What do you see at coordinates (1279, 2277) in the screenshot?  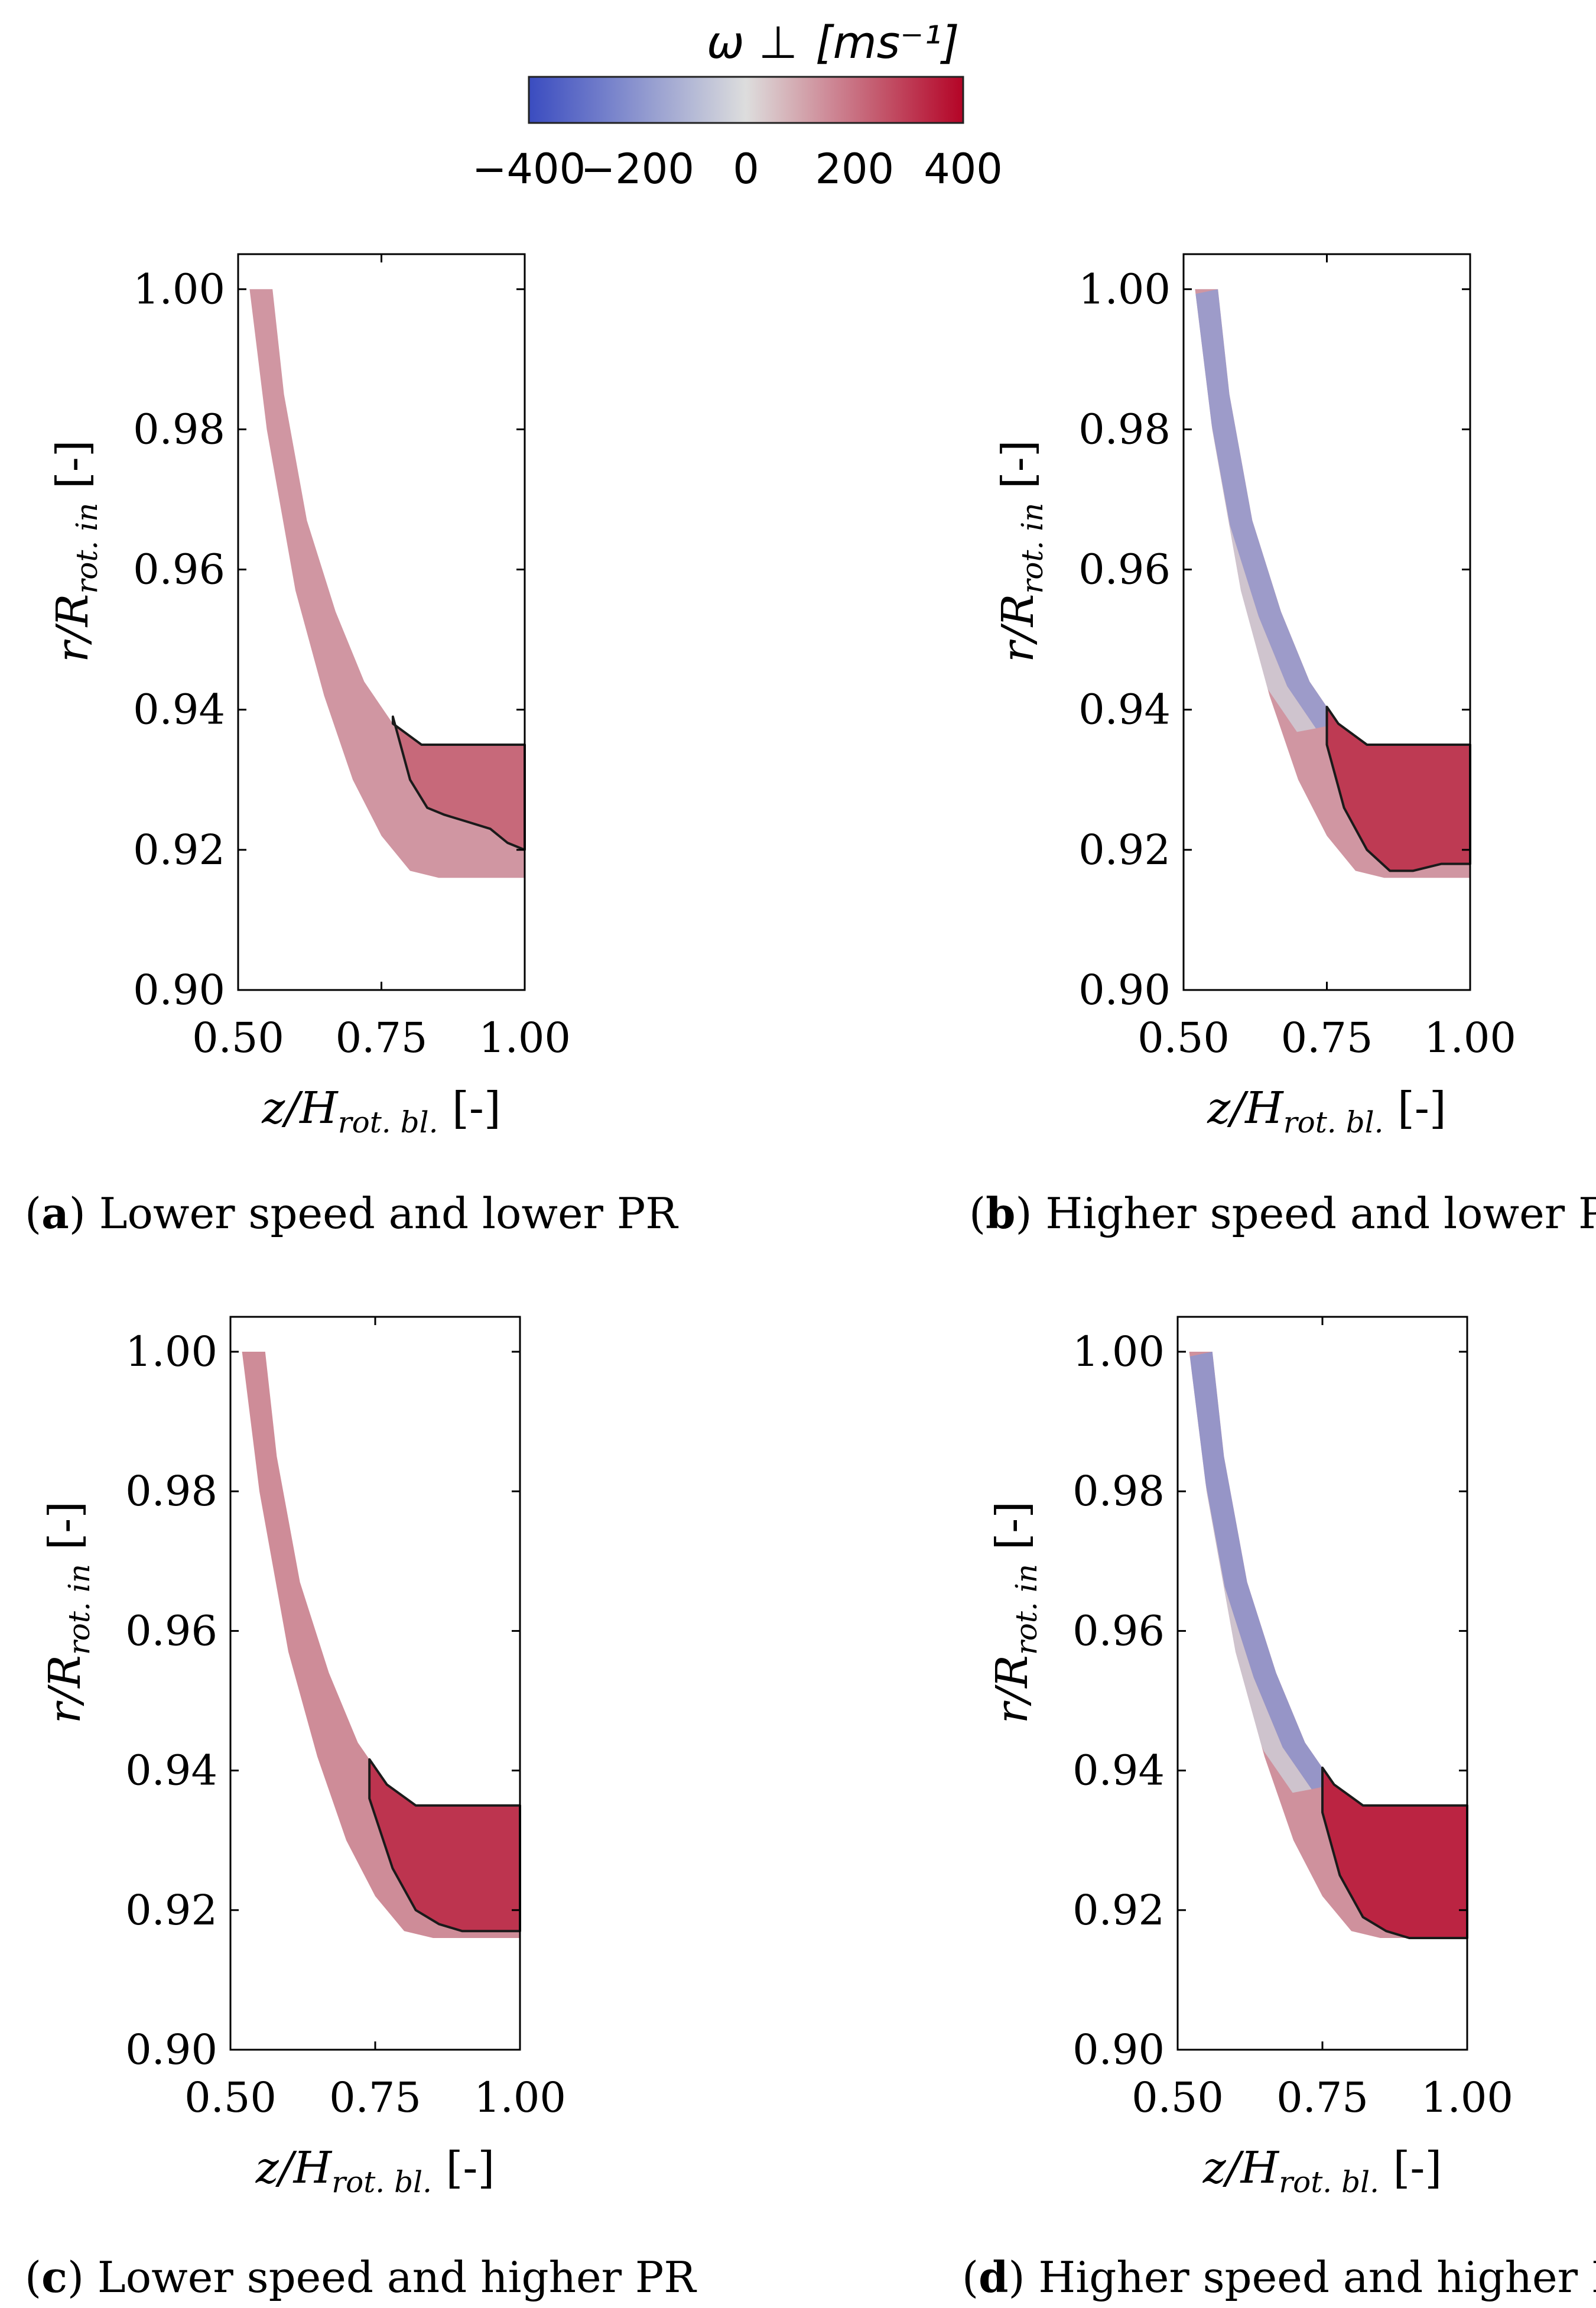 I see `panel-caption: (d) Higher speed and higher PR` at bounding box center [1279, 2277].